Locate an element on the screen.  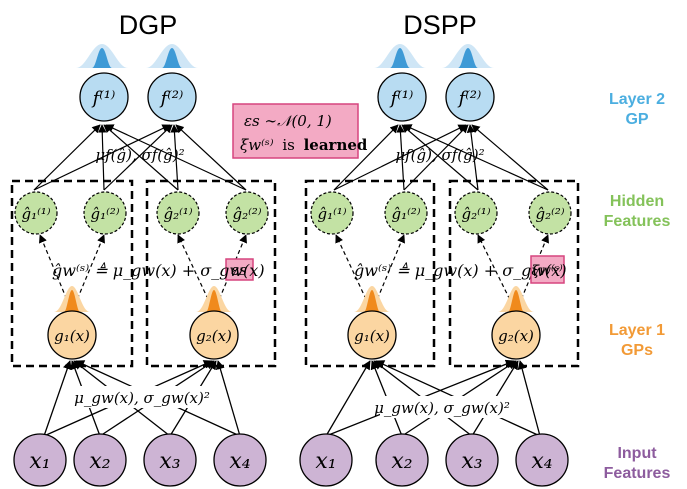
label-hidden: Hidden Features is located at coordinates (637, 211).